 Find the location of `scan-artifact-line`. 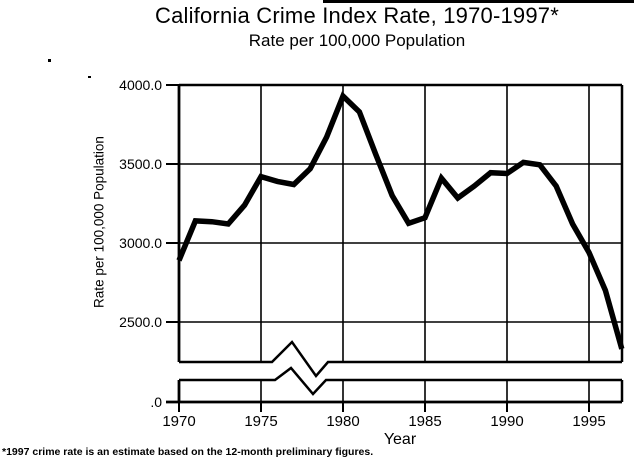

scan-artifact-line is located at coordinates (478, 1).